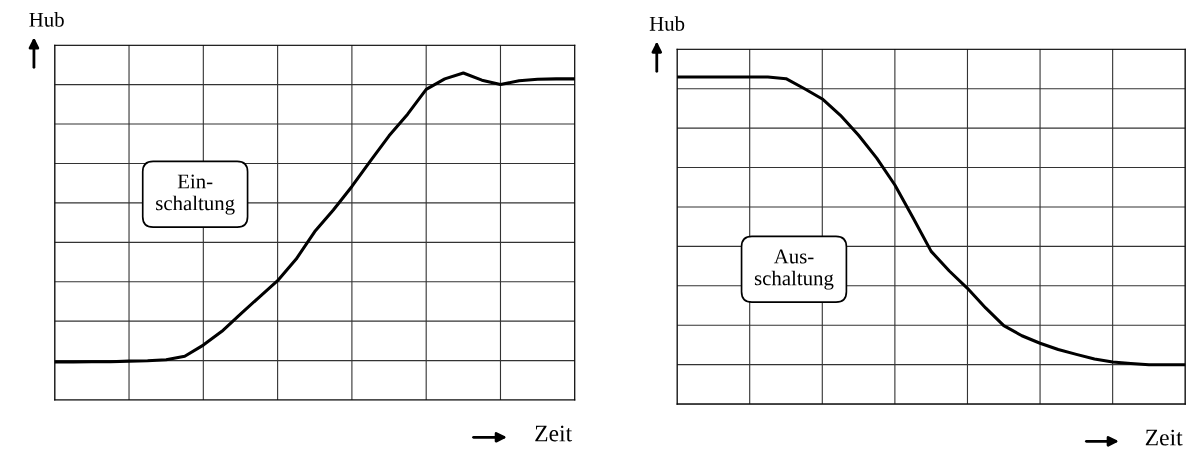 The height and width of the screenshot is (452, 1190). Describe the element at coordinates (794, 269) in the screenshot. I see `annotation: Aus- schaltung` at that location.